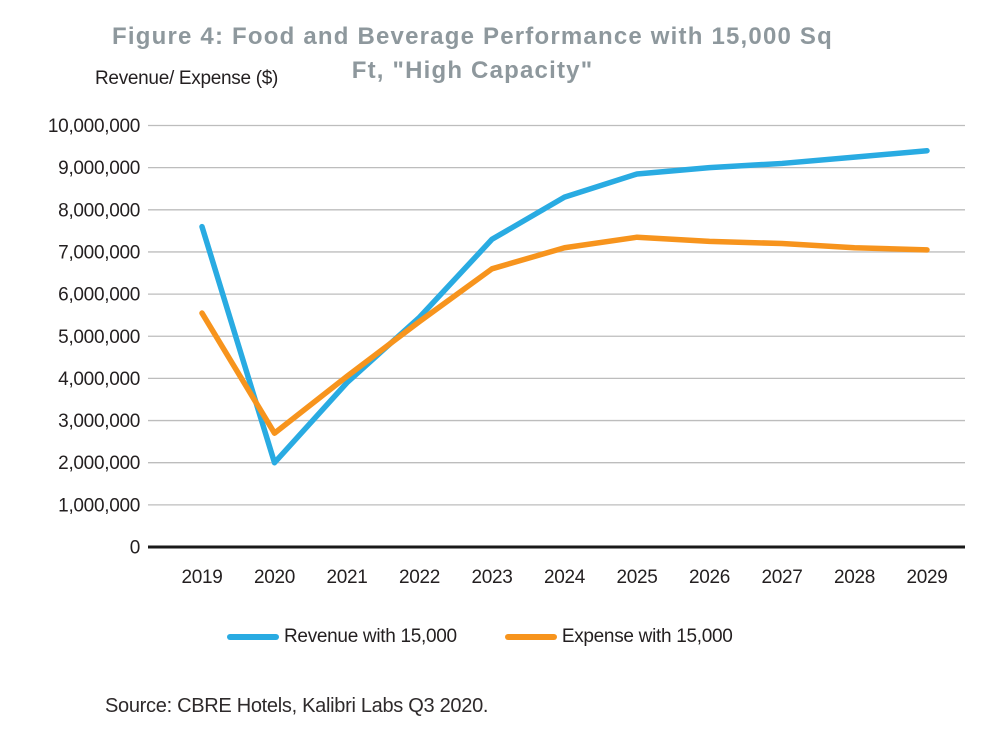 The width and height of the screenshot is (1000, 742). I want to click on y-tick-label: 6,000,000, so click(99, 295).